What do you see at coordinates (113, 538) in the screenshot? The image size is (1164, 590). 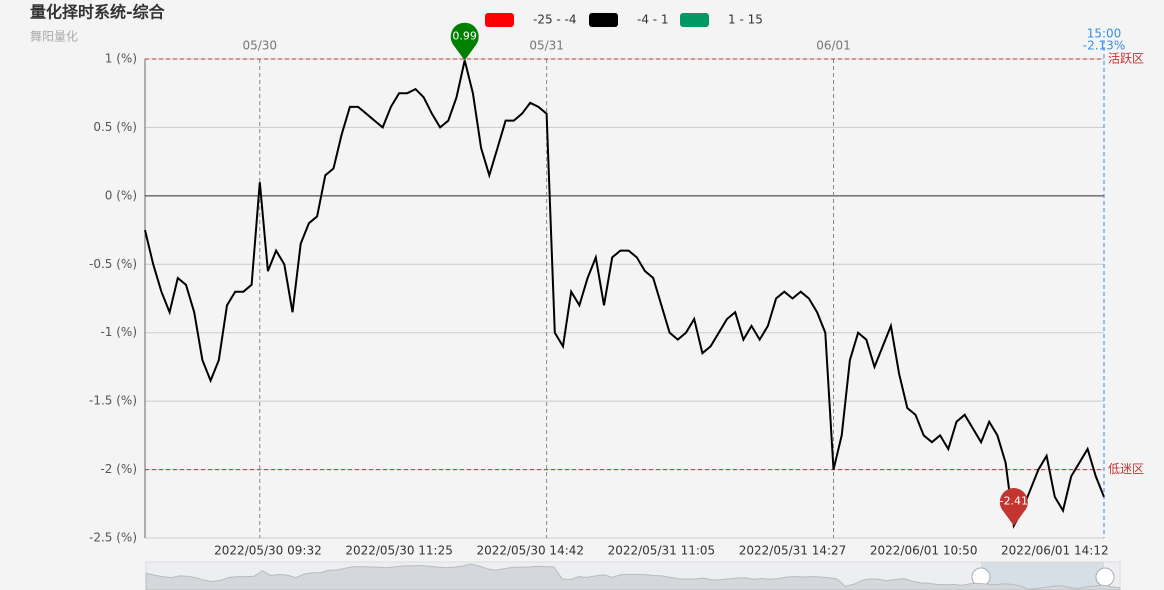 I see `y-tick-label: -2.5 (%)` at bounding box center [113, 538].